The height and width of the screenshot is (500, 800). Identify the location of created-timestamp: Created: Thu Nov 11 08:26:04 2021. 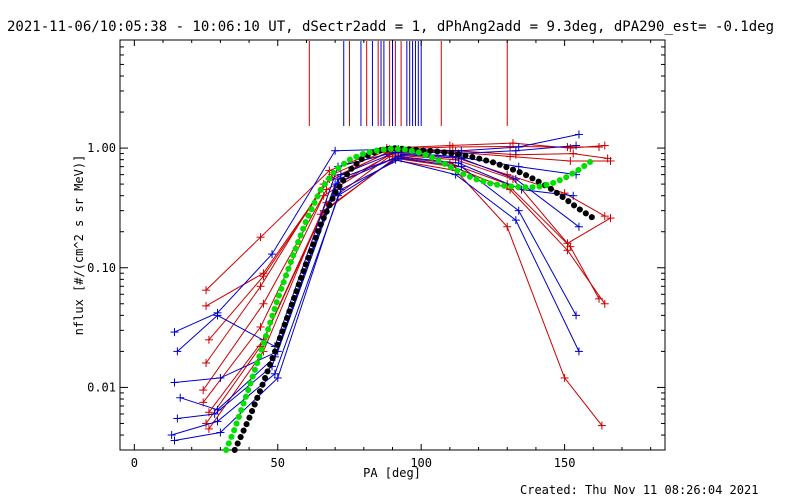
(639, 490).